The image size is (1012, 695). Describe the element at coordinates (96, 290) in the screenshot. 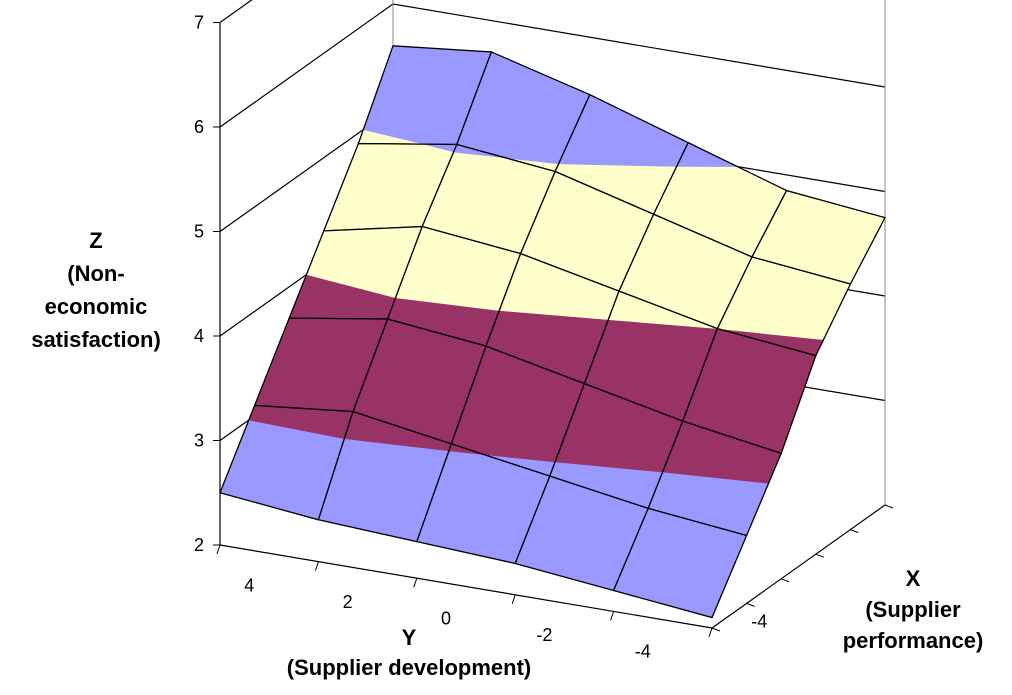

I see `z-axis-title: Z (Non-economic satisfaction)` at that location.